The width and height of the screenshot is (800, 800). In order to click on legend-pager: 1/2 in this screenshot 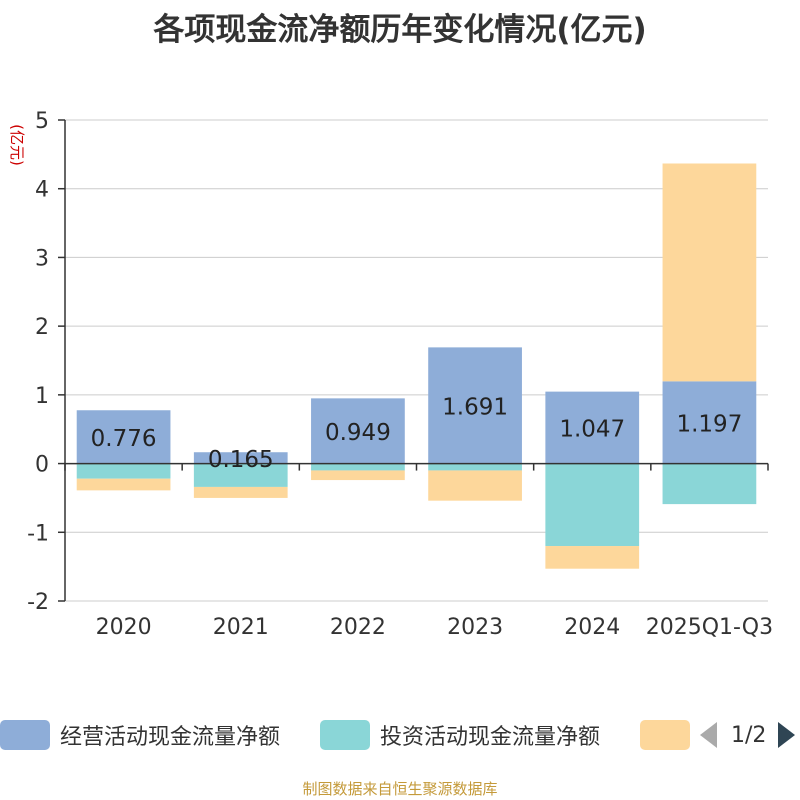, I will do `click(748, 735)`.